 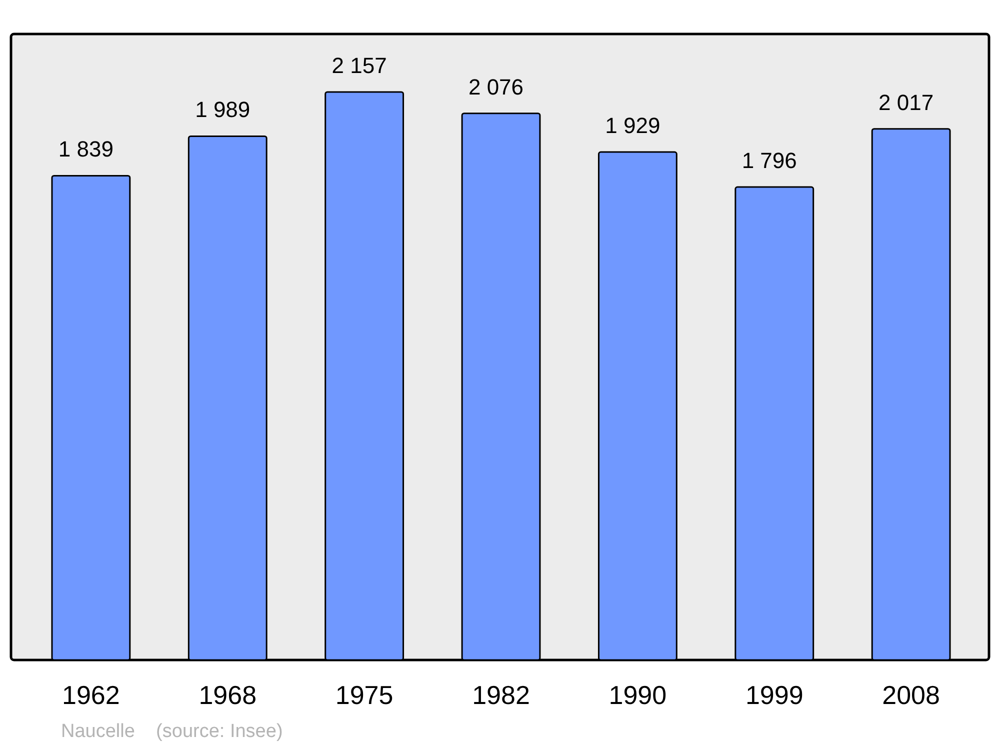 What do you see at coordinates (364, 695) in the screenshot?
I see `x-tick-label: 1975` at bounding box center [364, 695].